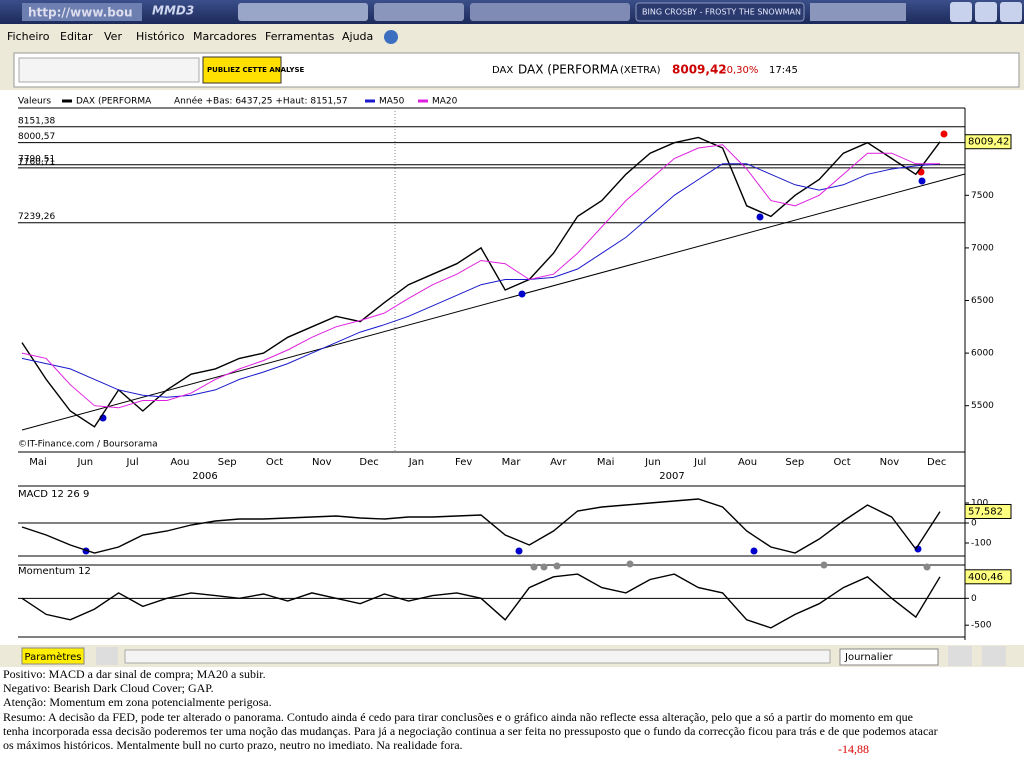 Image resolution: width=1024 pixels, height=768 pixels. What do you see at coordinates (994, 656) in the screenshot?
I see `zoom-in` at bounding box center [994, 656].